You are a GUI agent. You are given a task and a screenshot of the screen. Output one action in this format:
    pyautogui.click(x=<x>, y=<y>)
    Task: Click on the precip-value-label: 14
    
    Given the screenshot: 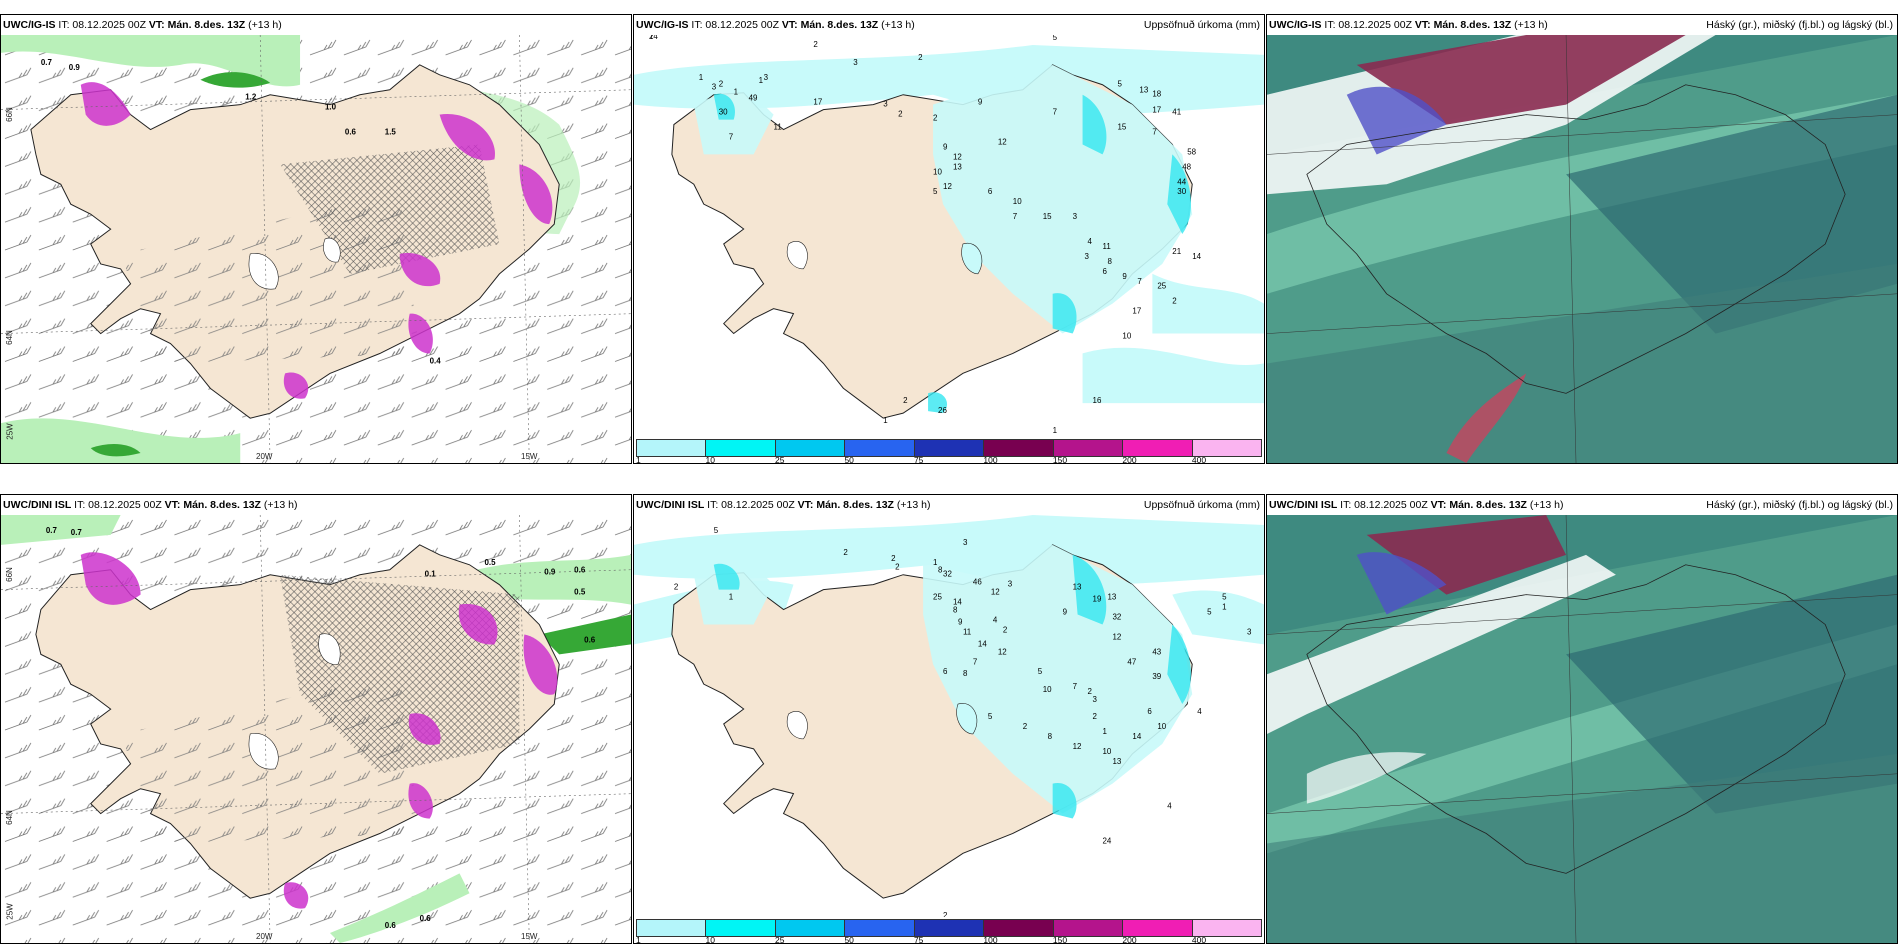 What is the action you would take?
    pyautogui.click(x=982, y=643)
    